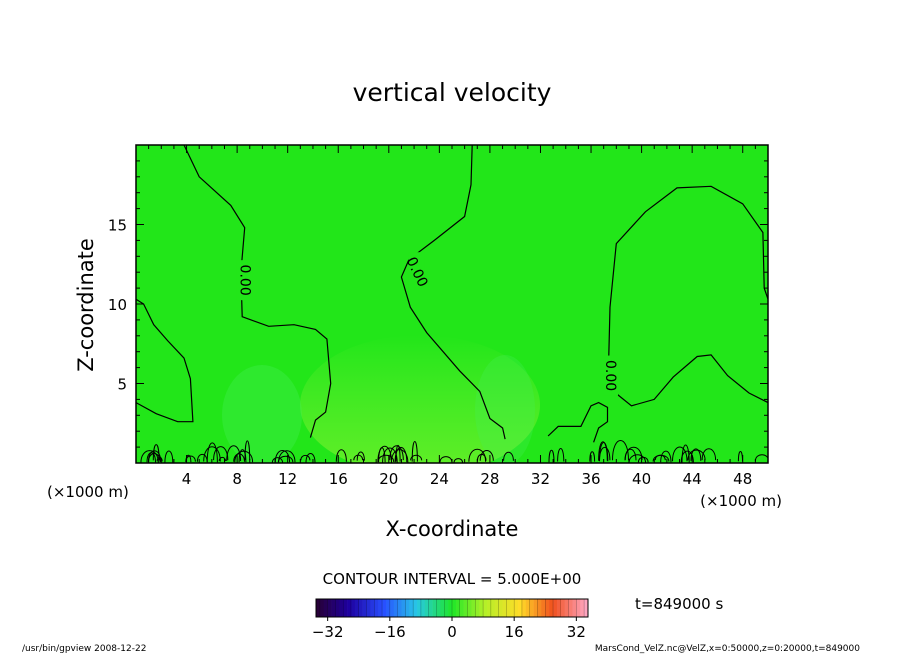  Describe the element at coordinates (117, 305) in the screenshot. I see `y-tick-label: 10` at that location.